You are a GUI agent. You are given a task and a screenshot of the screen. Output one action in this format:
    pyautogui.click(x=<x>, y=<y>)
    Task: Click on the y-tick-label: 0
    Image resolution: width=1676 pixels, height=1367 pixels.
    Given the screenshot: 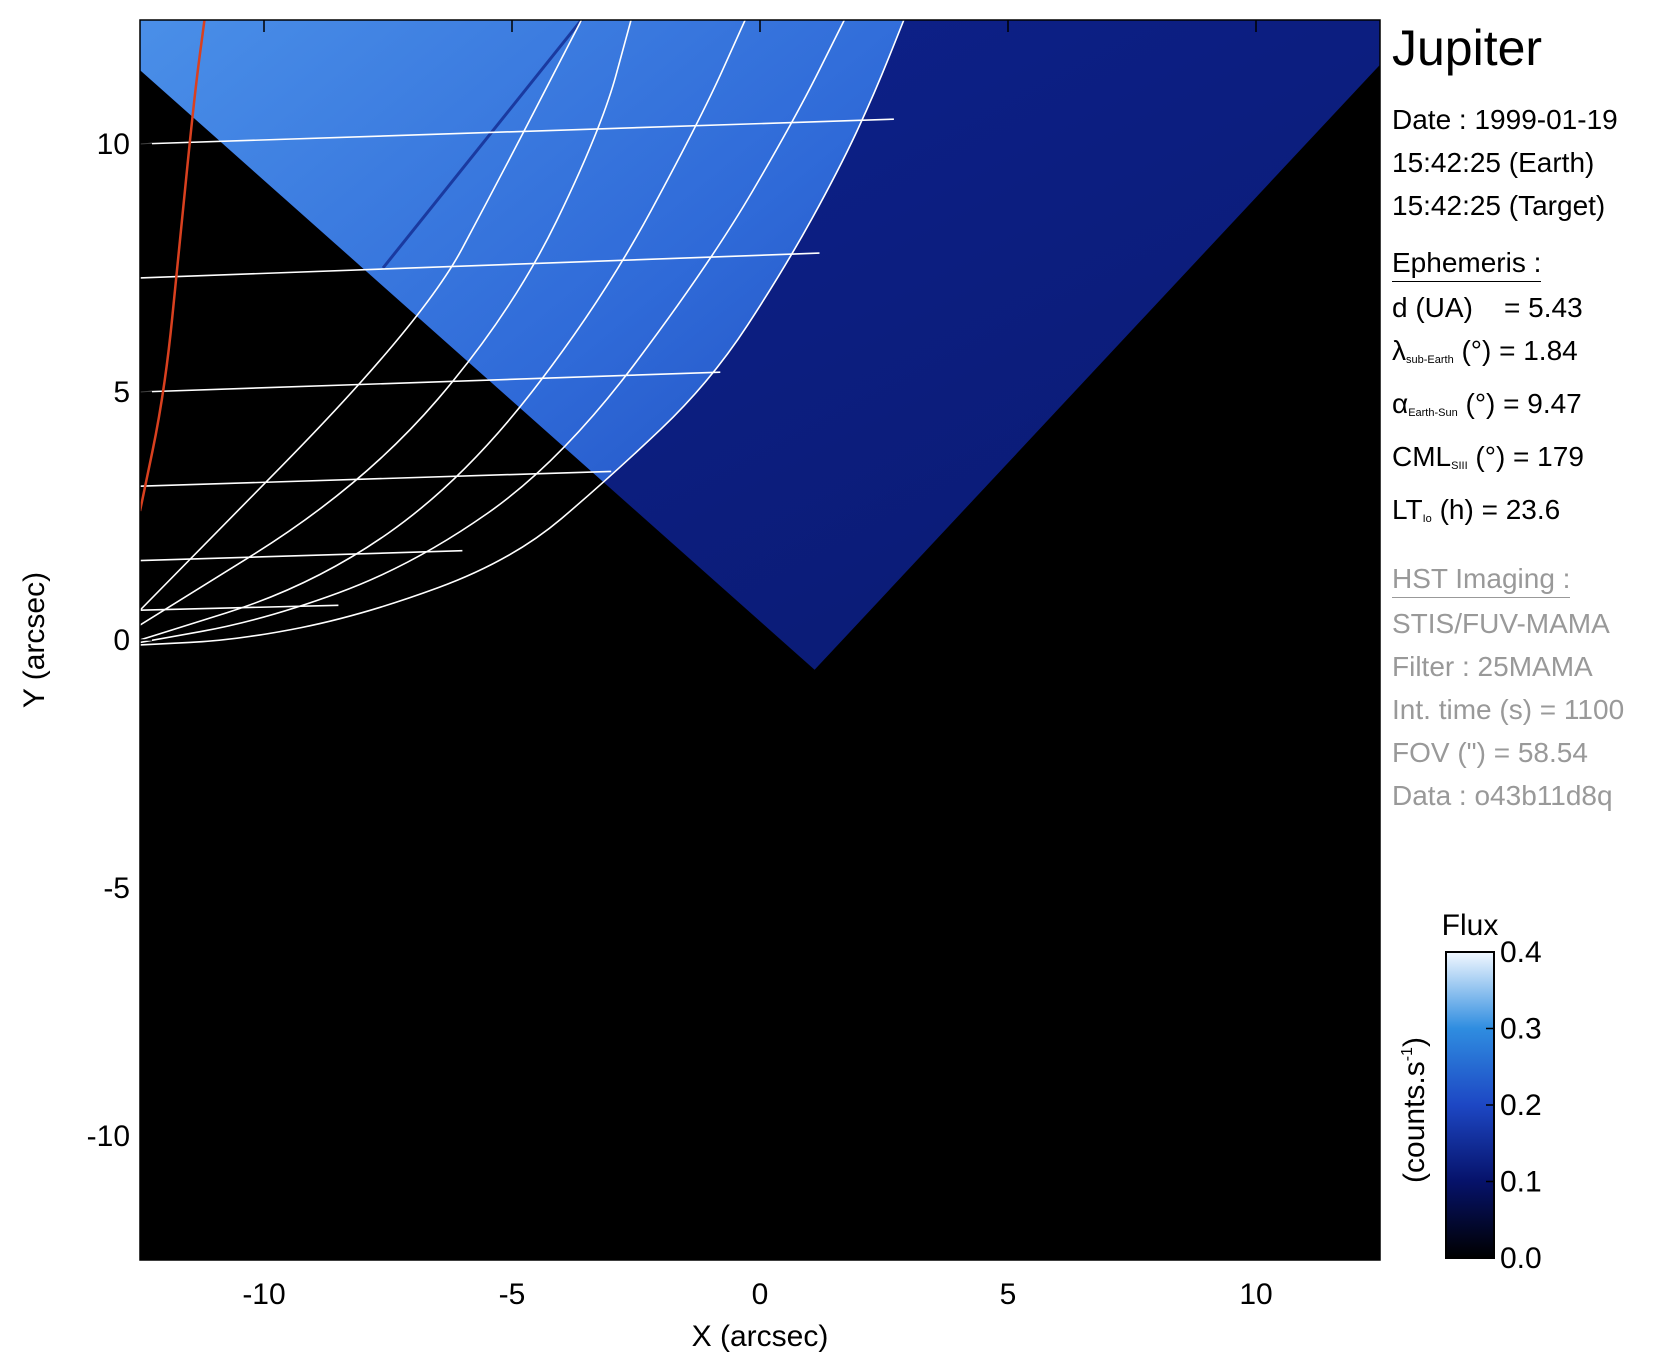 What is the action you would take?
    pyautogui.click(x=121, y=640)
    